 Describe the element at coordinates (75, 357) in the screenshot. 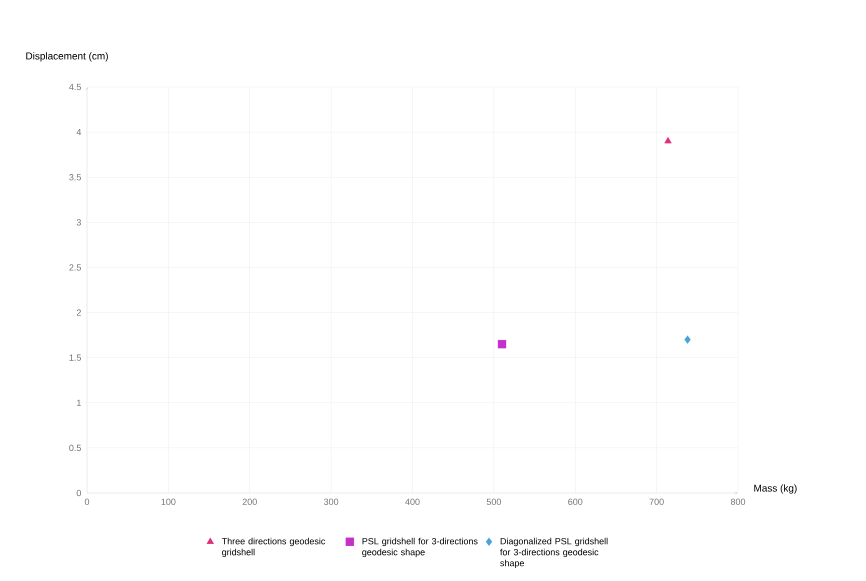

I see `y-tick-label: 1.5` at that location.